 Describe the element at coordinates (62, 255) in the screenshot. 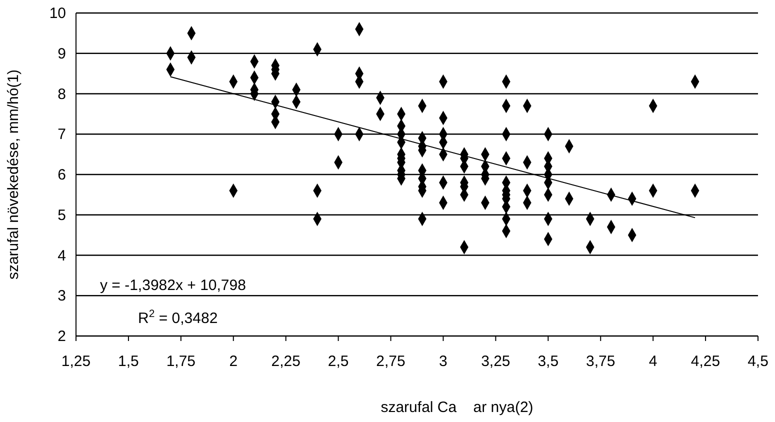

I see `y-tick-label: 4` at that location.